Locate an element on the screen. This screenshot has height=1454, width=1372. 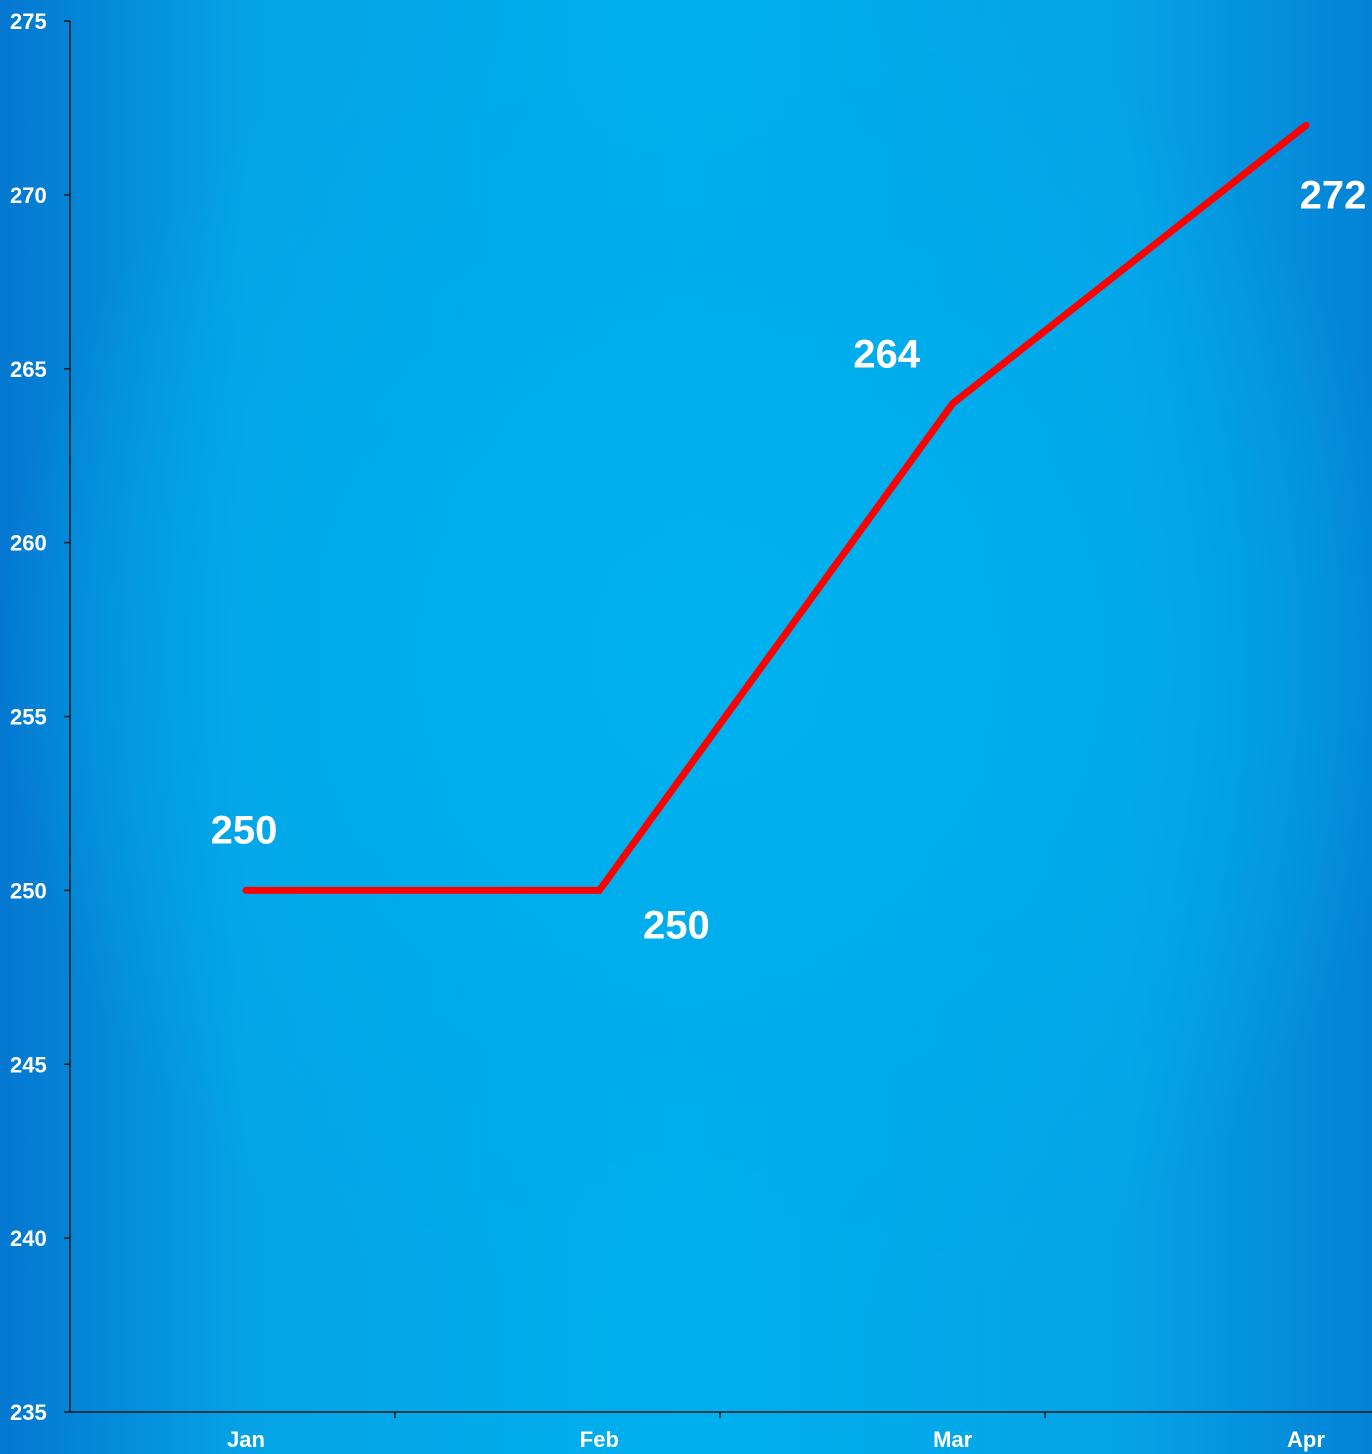
x-axis-ticks: Jan Feb Mar Apr is located at coordinates (776, 1432).